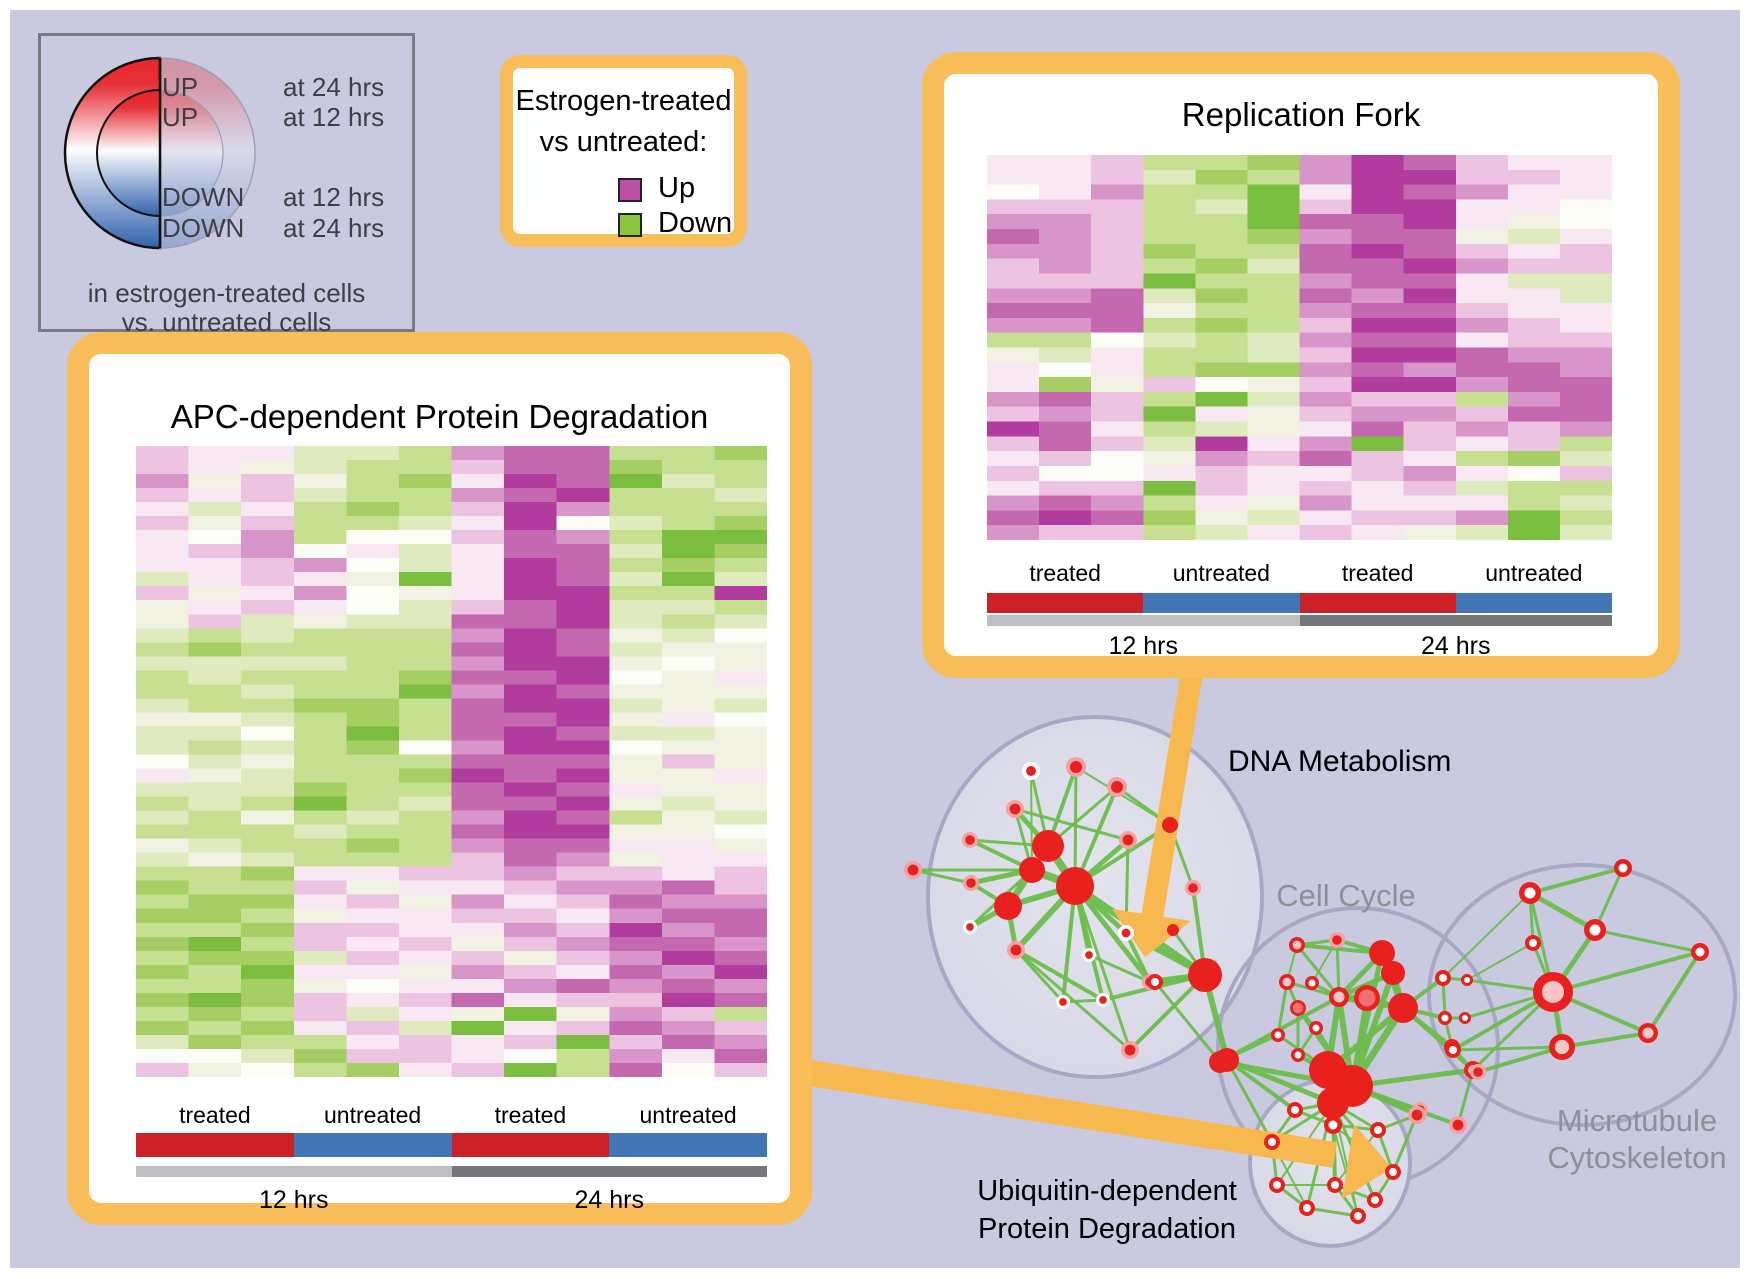 This screenshot has width=1750, height=1279. Describe the element at coordinates (372, 1145) in the screenshot. I see `untreated-bar` at that location.